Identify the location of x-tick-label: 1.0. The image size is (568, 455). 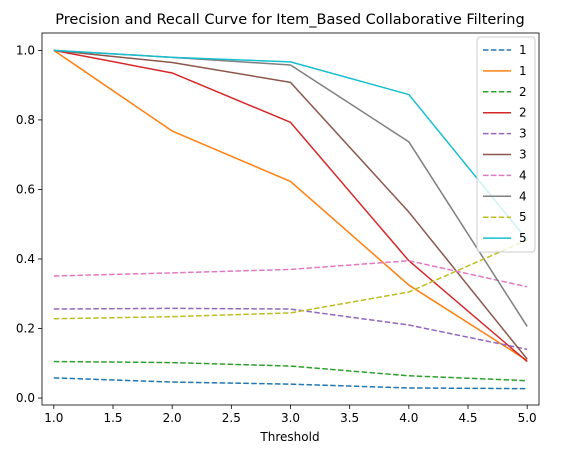
(53, 418).